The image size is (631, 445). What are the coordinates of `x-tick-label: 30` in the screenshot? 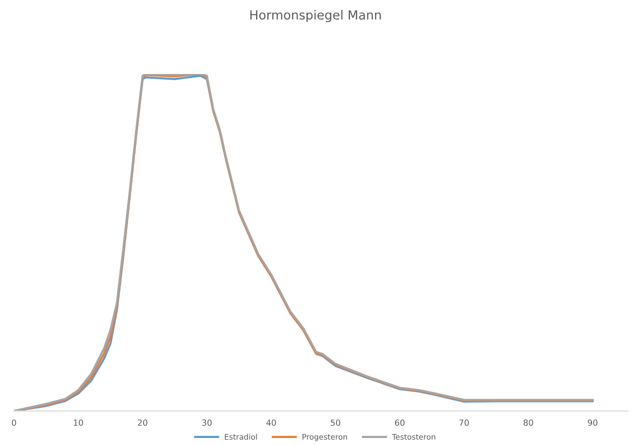 It's located at (207, 422).